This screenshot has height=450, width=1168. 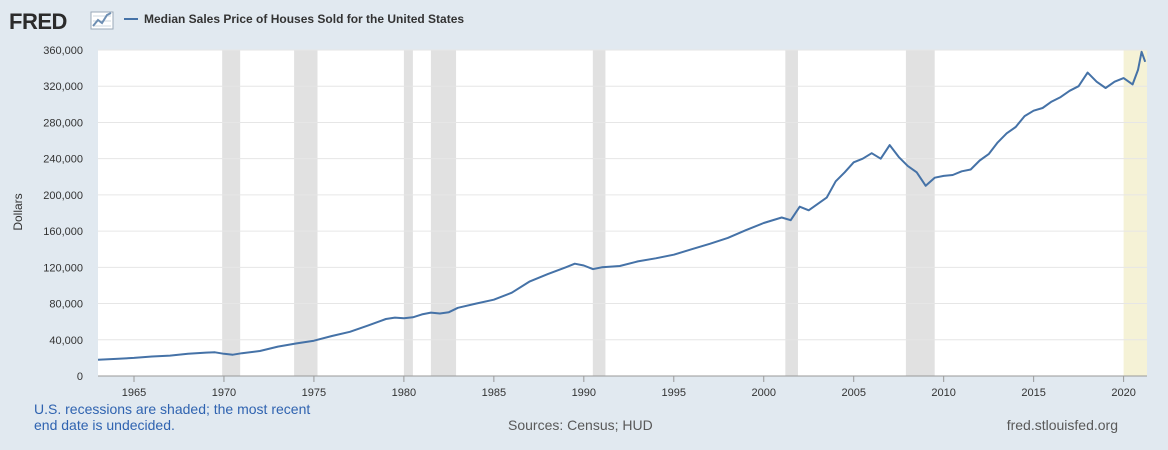 I want to click on y-tick-label: 0, so click(x=80, y=377).